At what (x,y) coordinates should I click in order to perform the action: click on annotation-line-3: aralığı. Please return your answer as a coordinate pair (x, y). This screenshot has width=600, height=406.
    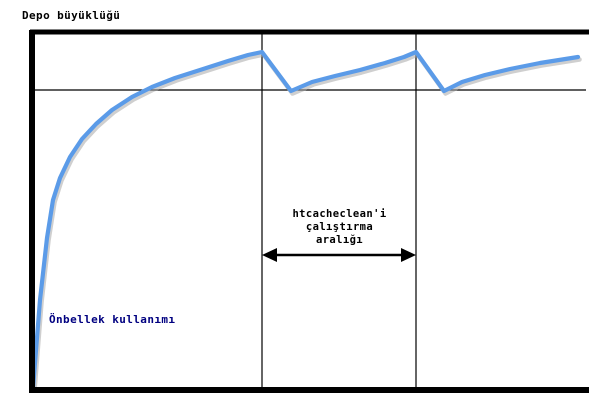
    Looking at the image, I should click on (339, 240).